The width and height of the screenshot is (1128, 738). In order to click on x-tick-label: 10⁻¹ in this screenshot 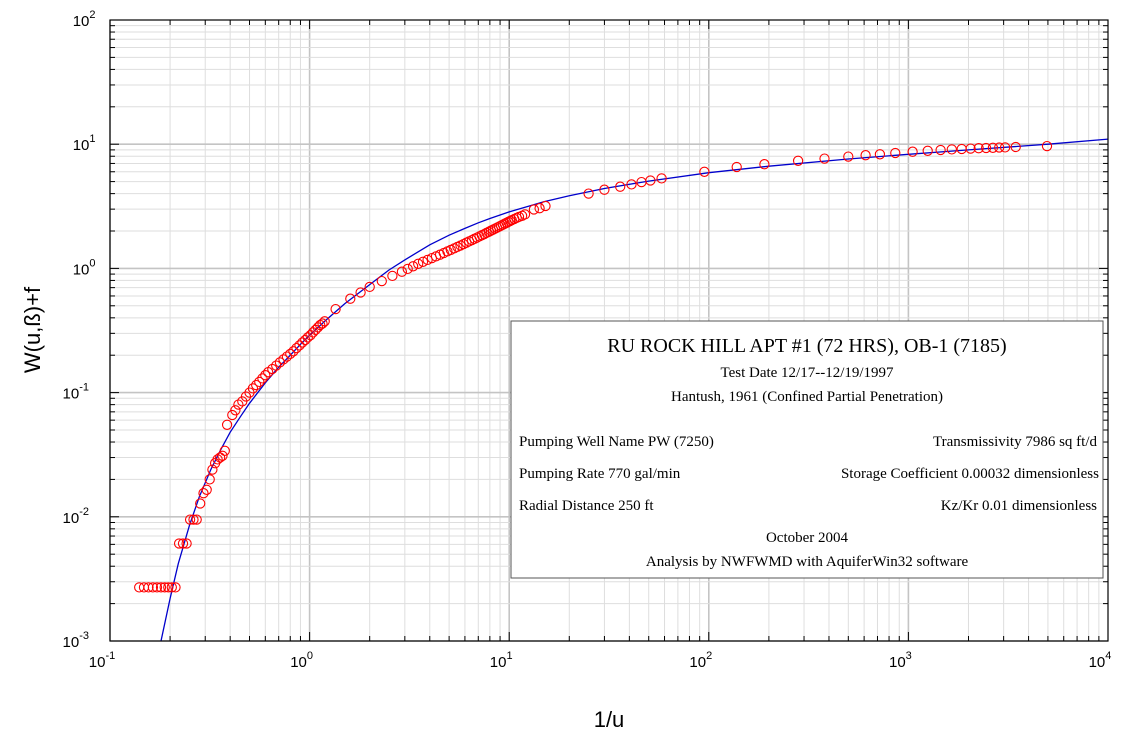, I will do `click(102, 660)`.